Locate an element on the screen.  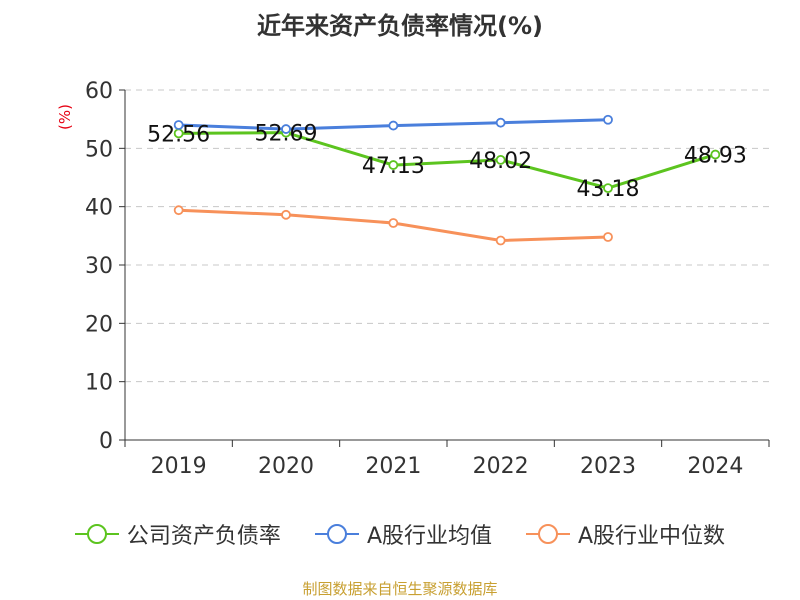
data-label: 48.93 is located at coordinates (715, 156).